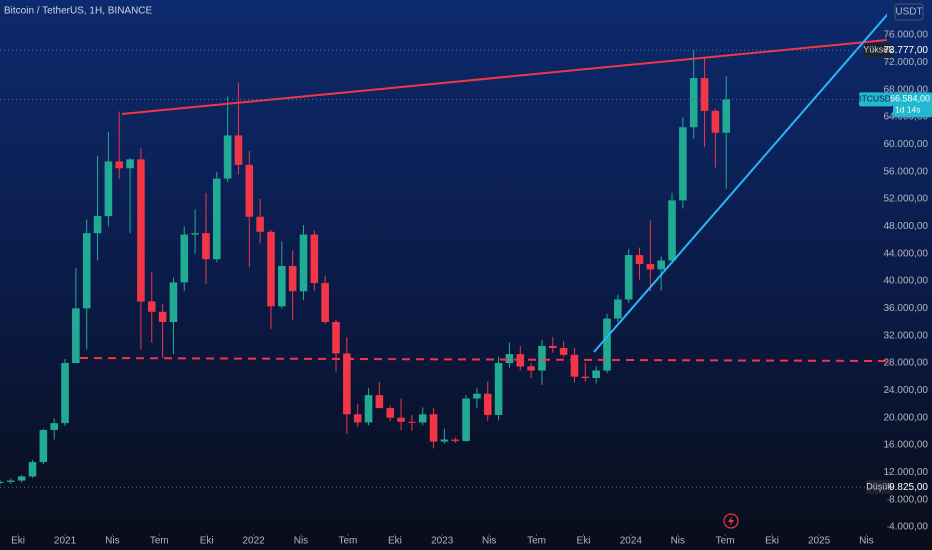  What do you see at coordinates (906, 35) in the screenshot?
I see `y-tick-label: 76.000,00` at bounding box center [906, 35].